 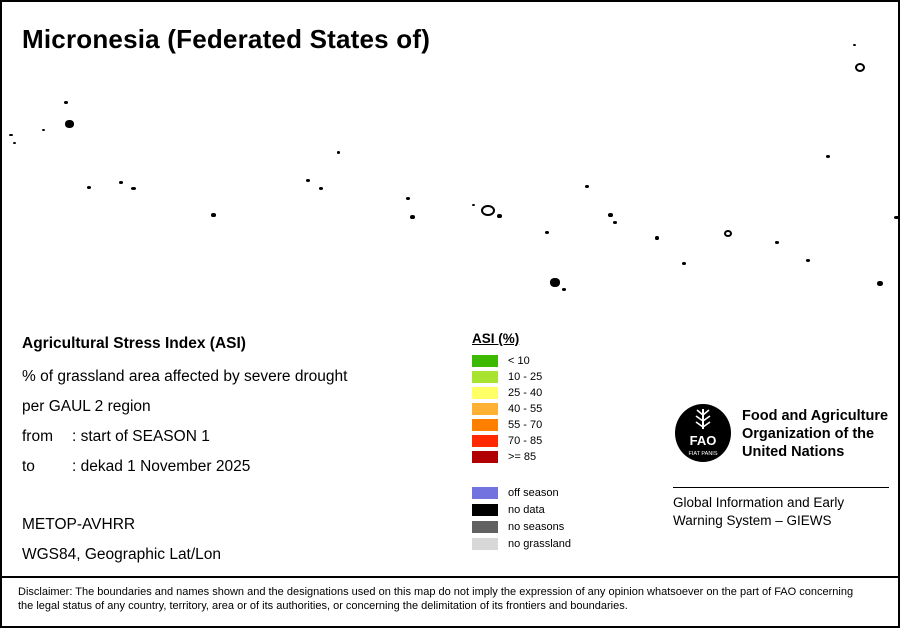 I want to click on map-title: Micronesia (Federated States of), so click(x=226, y=39).